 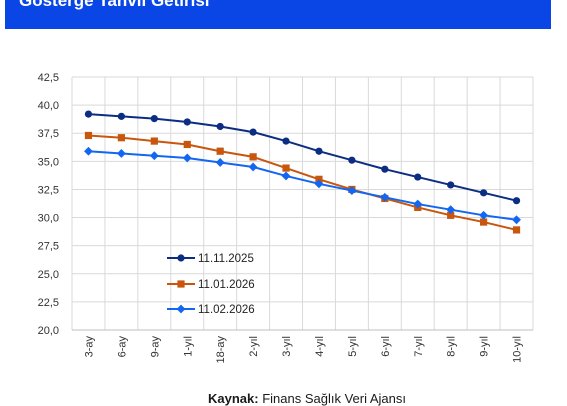 I want to click on legend-item: 11.01.2026, so click(x=211, y=285).